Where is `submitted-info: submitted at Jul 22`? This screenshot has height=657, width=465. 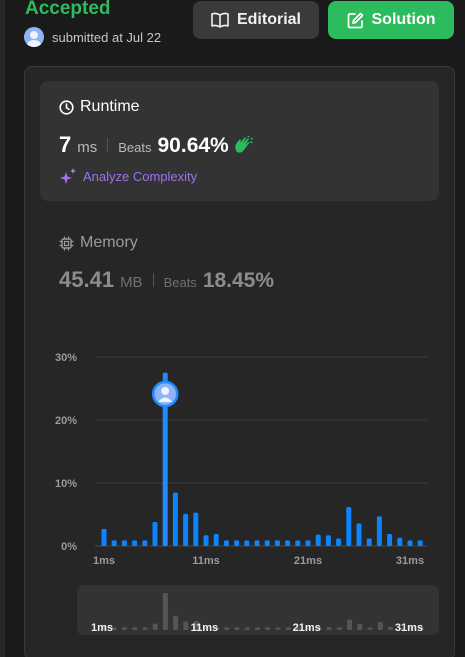 submitted-info: submitted at Jul 22 is located at coordinates (92, 37).